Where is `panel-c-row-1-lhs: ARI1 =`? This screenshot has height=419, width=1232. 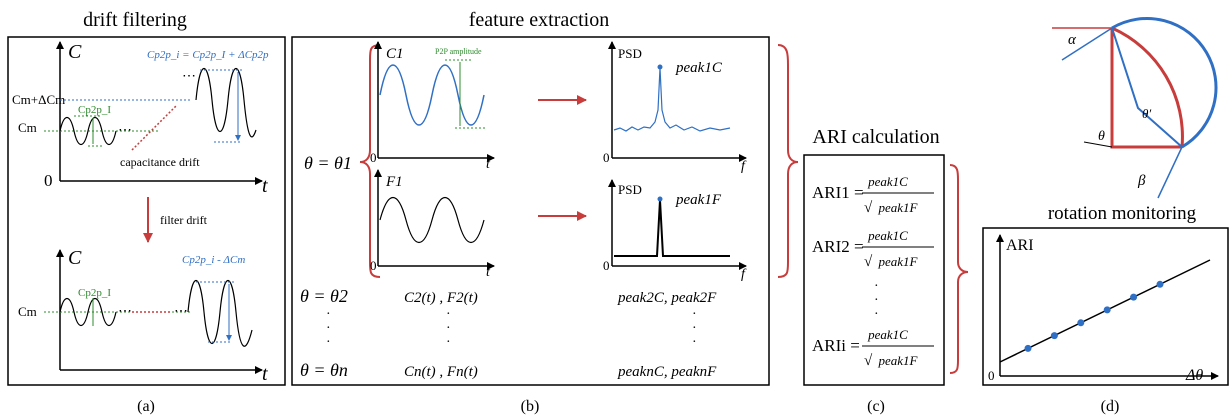 panel-c-row-1-lhs: ARI1 = is located at coordinates (838, 192).